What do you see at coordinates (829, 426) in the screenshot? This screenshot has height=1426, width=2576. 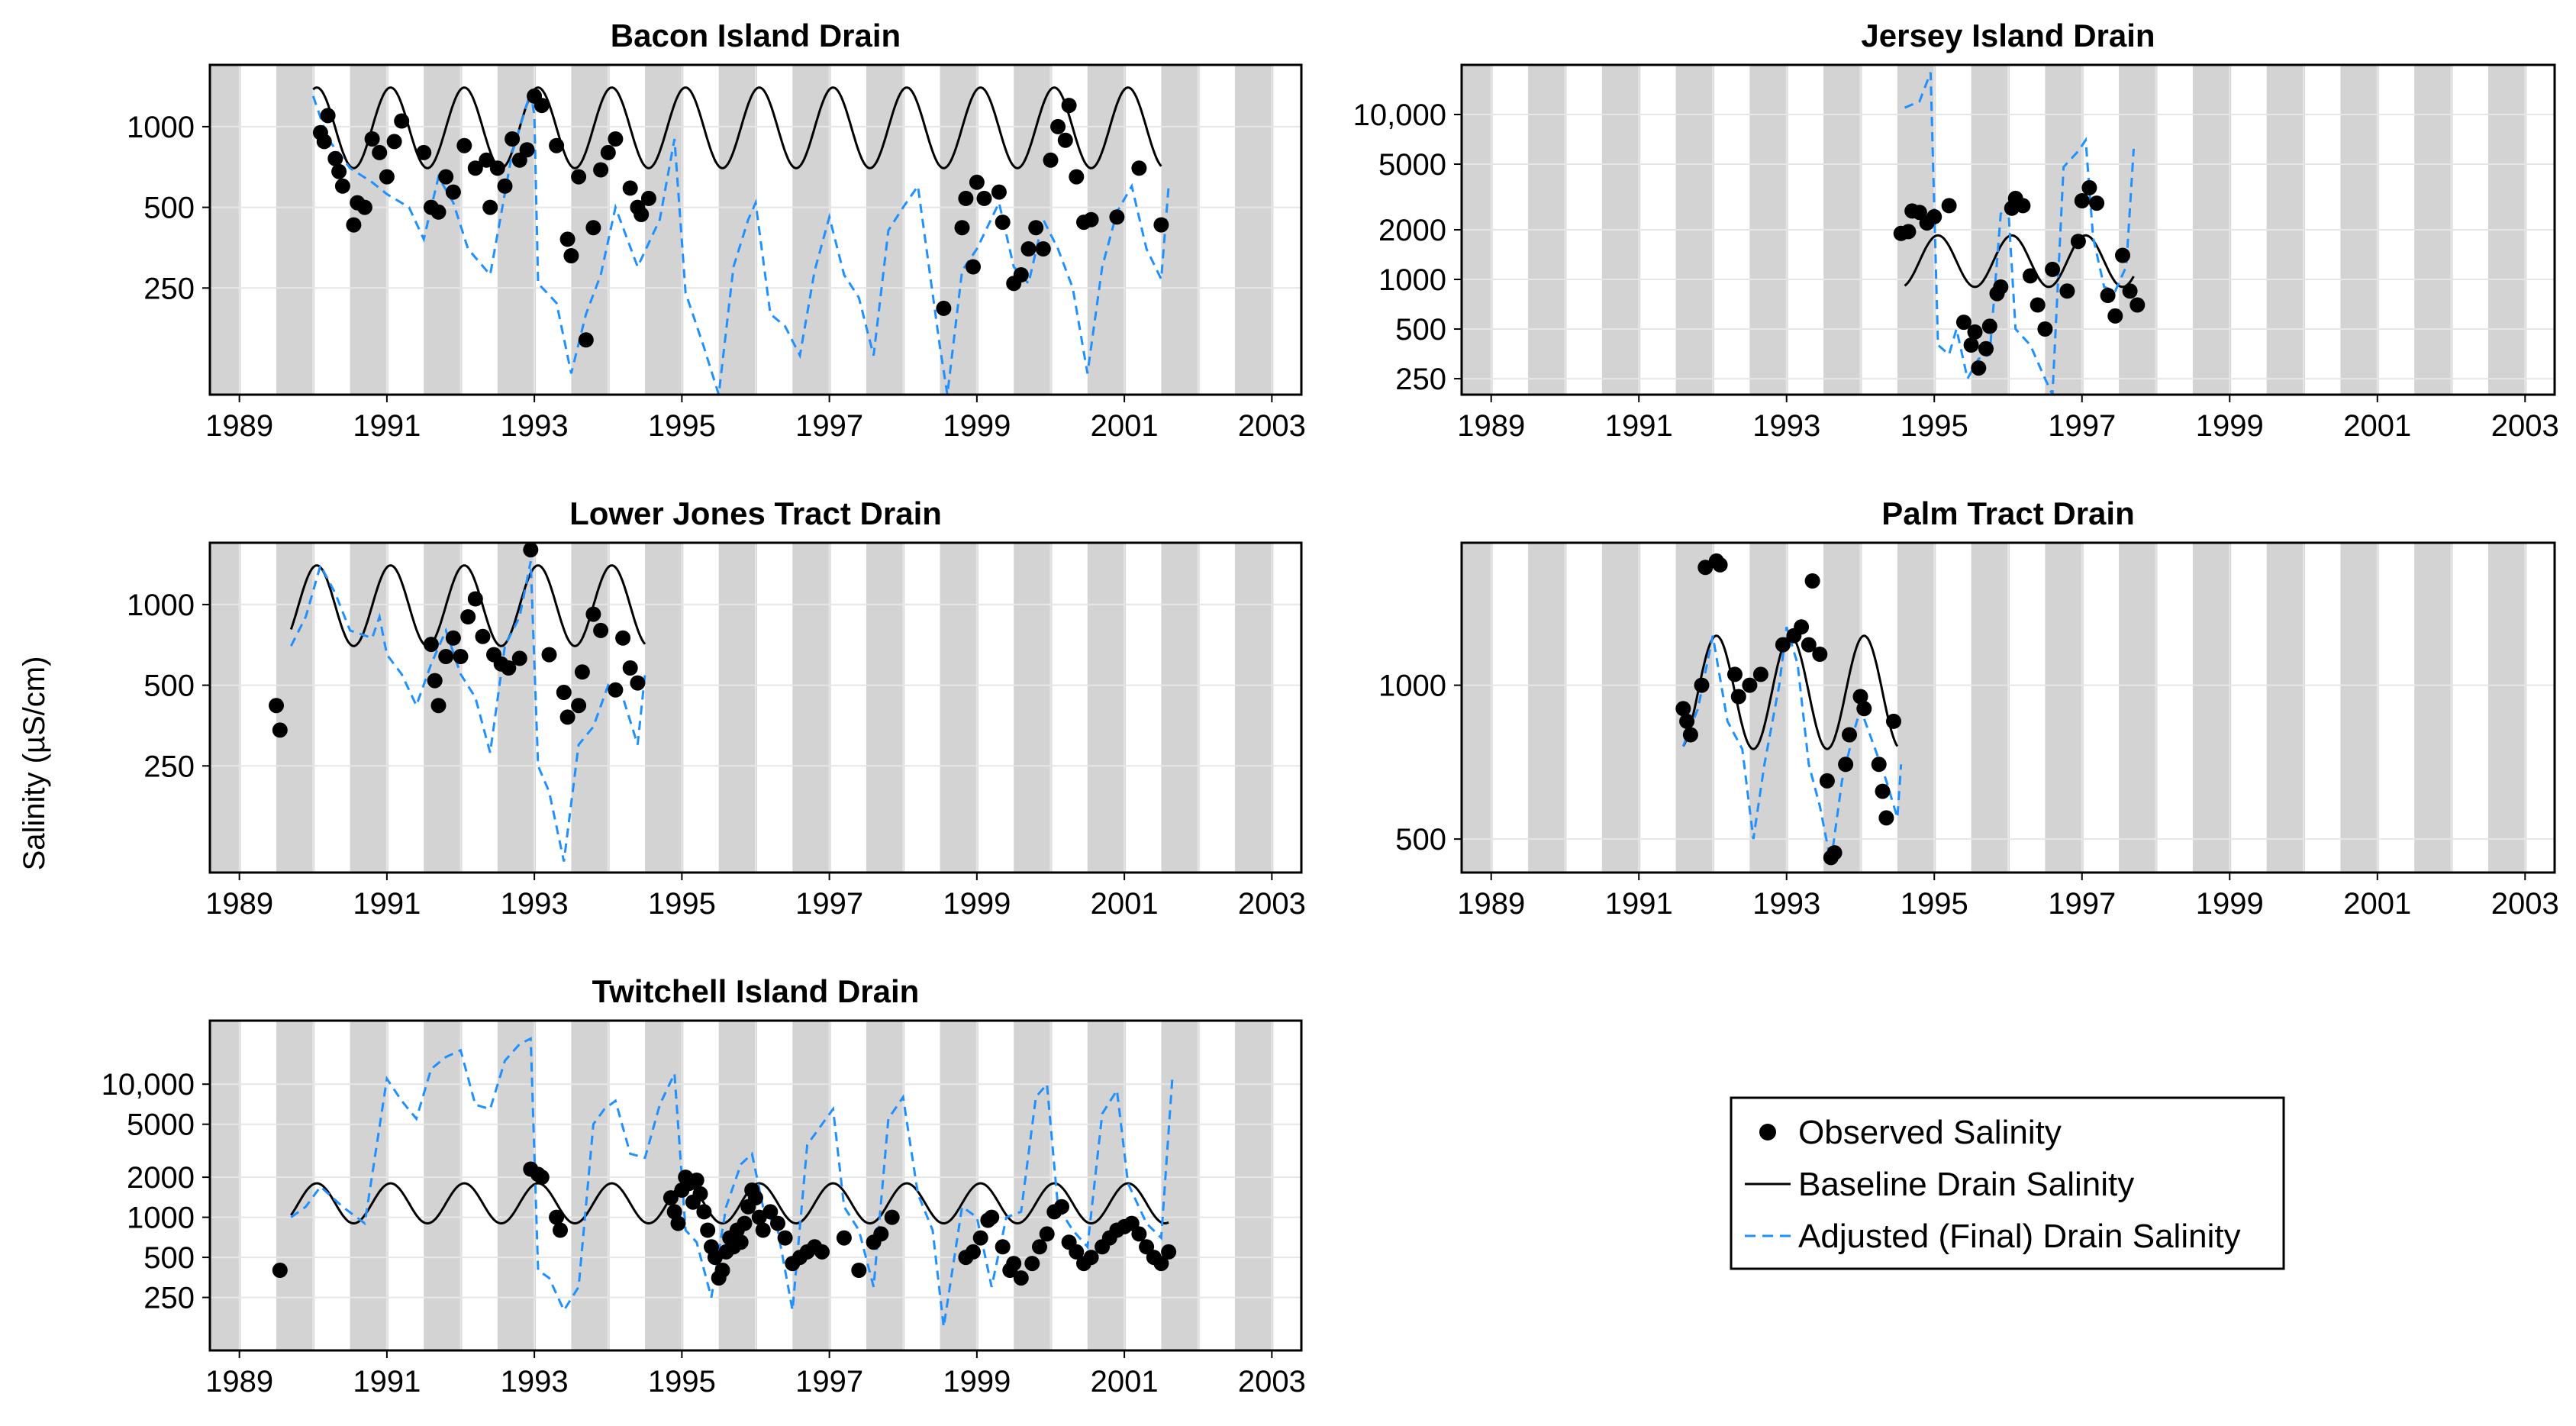 I see `bacon-island-drain-xtick-label: 1997` at bounding box center [829, 426].